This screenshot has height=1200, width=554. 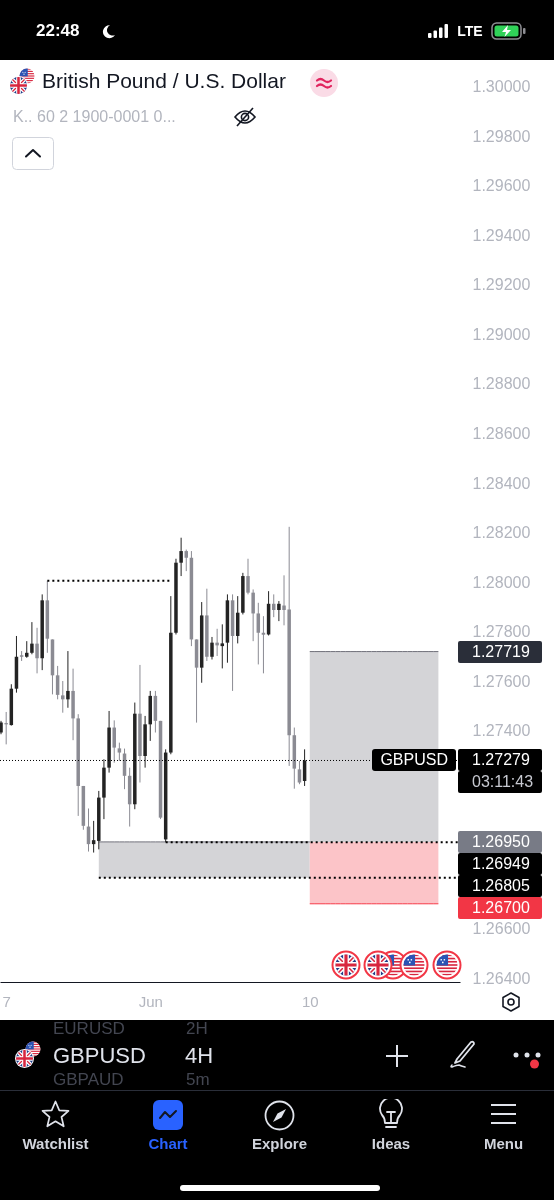 What do you see at coordinates (501, 433) in the screenshot?
I see `y-tick-label: 1.28600` at bounding box center [501, 433].